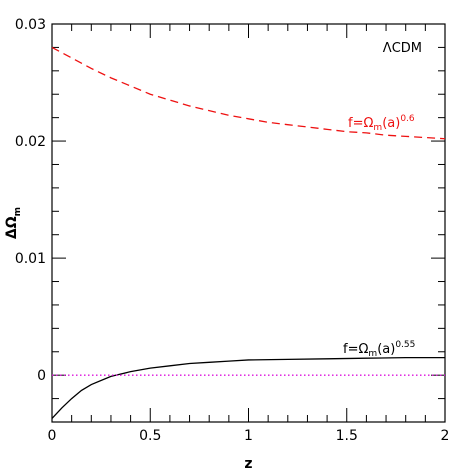 The height and width of the screenshot is (471, 471). Describe the element at coordinates (386, 349) in the screenshot. I see `black-label-tail: (a)` at that location.